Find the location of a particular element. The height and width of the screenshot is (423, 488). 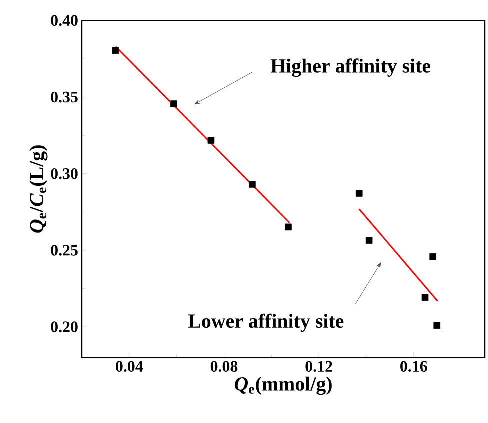

annotation: Higher affinity site is located at coordinates (350, 68).